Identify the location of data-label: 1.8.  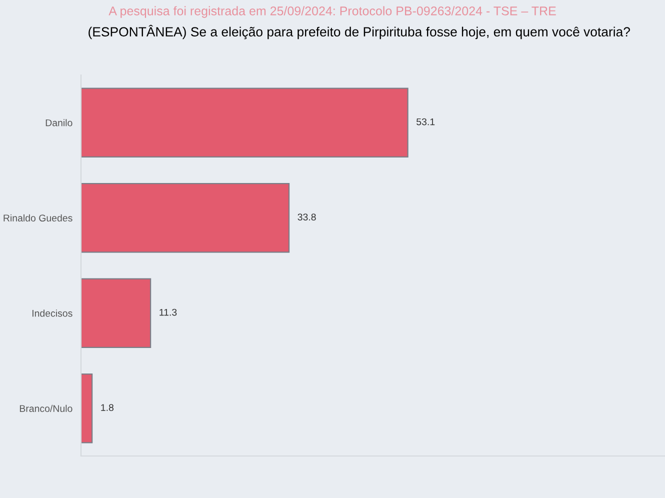
(107, 407).